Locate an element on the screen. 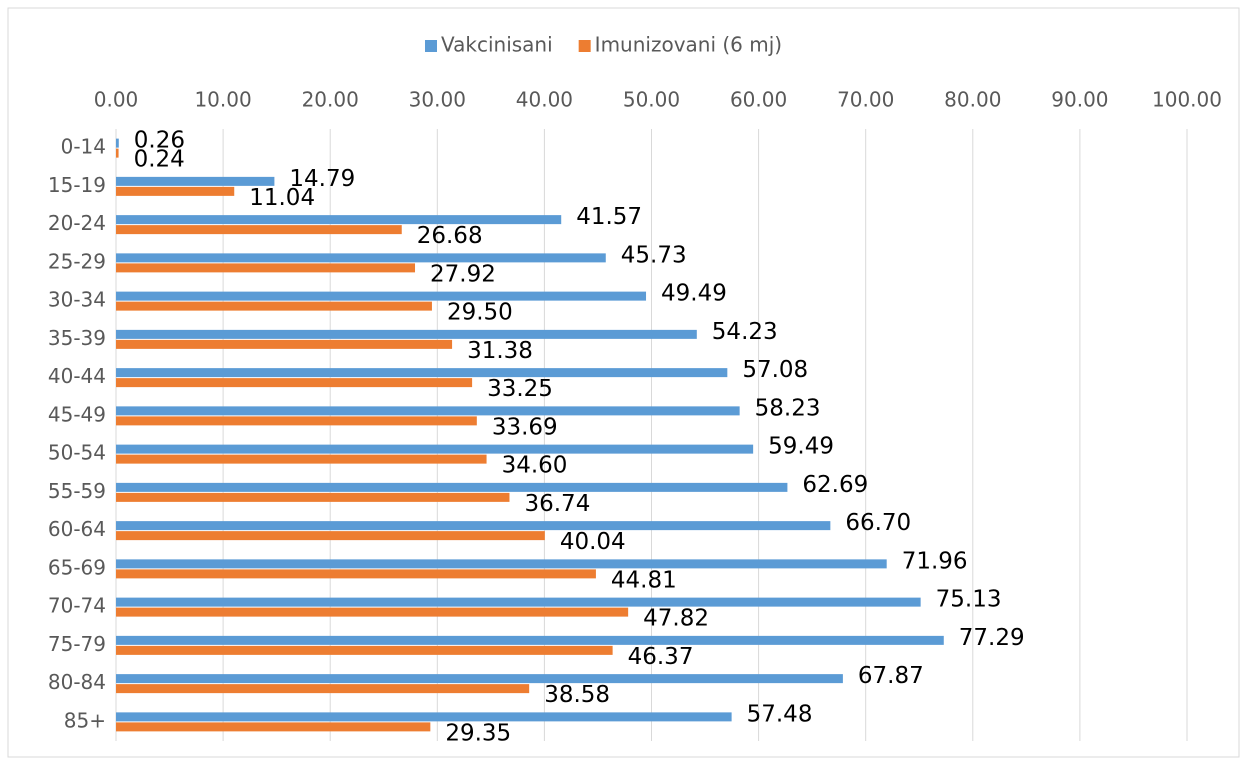 This screenshot has width=1247, height=769. data-label: 67.87 is located at coordinates (891, 676).